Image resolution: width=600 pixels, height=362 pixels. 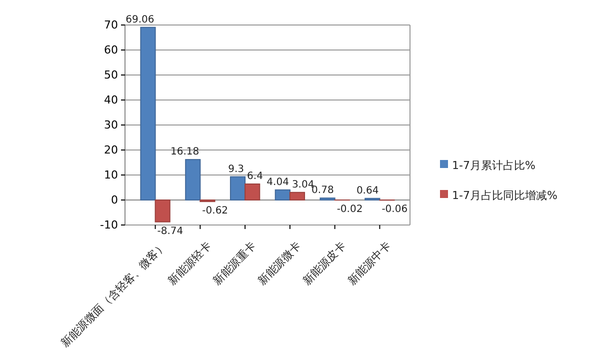 What do you see at coordinates (111, 100) in the screenshot?
I see `y-tick-label: 40` at bounding box center [111, 100].